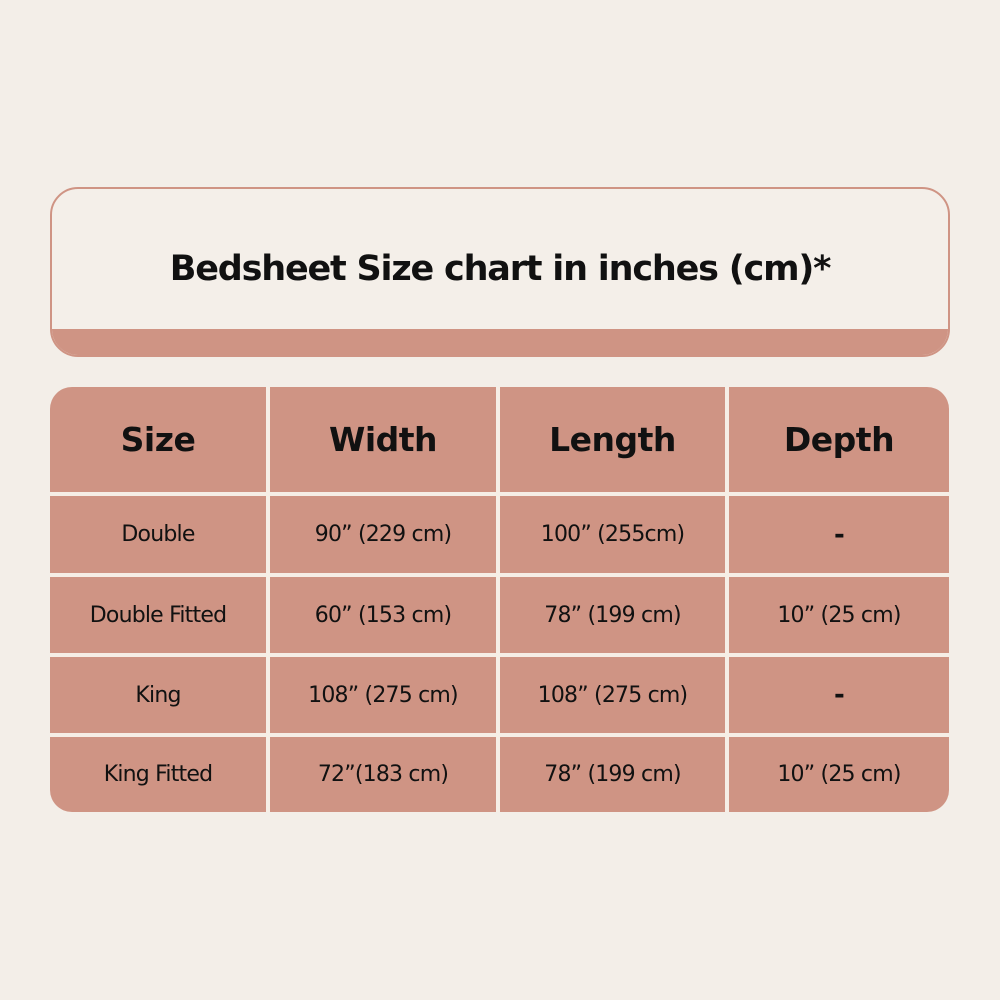 The height and width of the screenshot is (1000, 1000). What do you see at coordinates (612, 695) in the screenshot?
I see `cell-length: 108” (275 cm)` at bounding box center [612, 695].